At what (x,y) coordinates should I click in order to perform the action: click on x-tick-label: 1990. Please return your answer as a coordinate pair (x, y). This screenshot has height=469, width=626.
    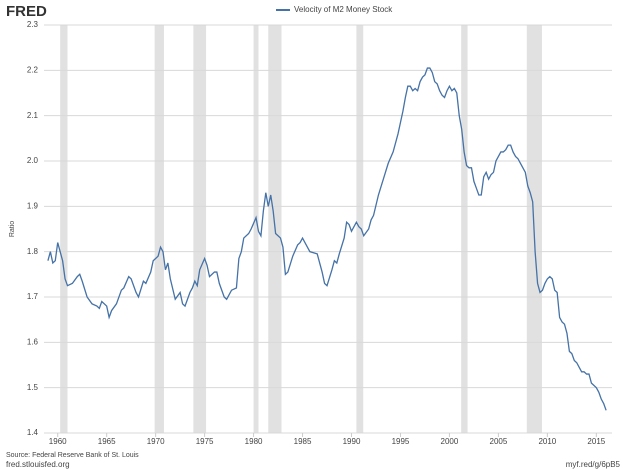
    Looking at the image, I should click on (352, 441).